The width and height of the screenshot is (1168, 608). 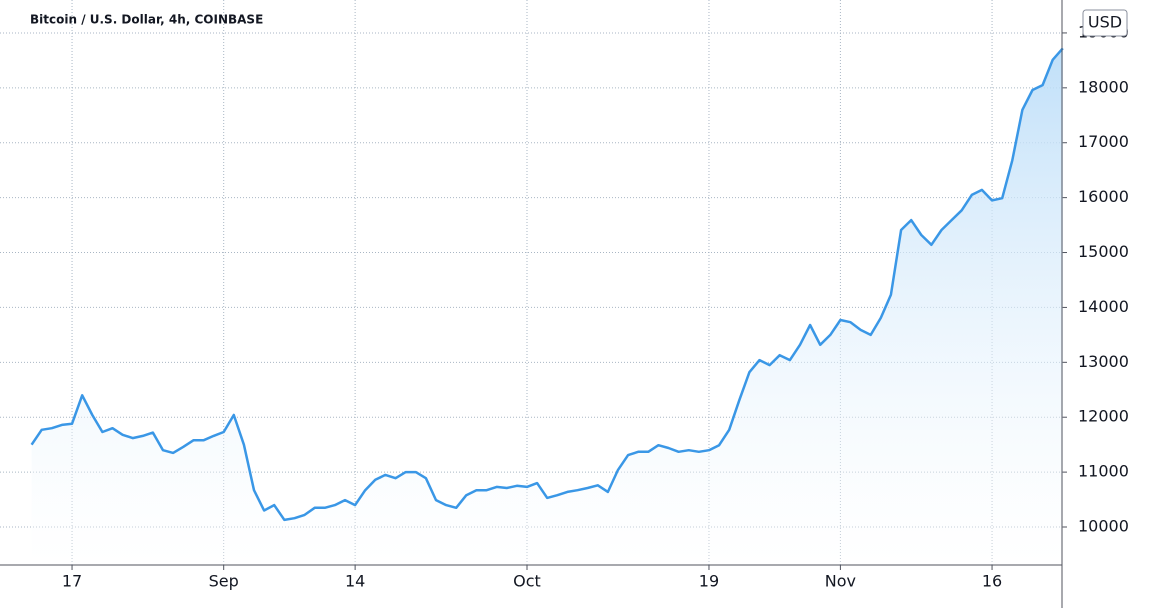 I want to click on x-tick-label: Sep, so click(x=224, y=581).